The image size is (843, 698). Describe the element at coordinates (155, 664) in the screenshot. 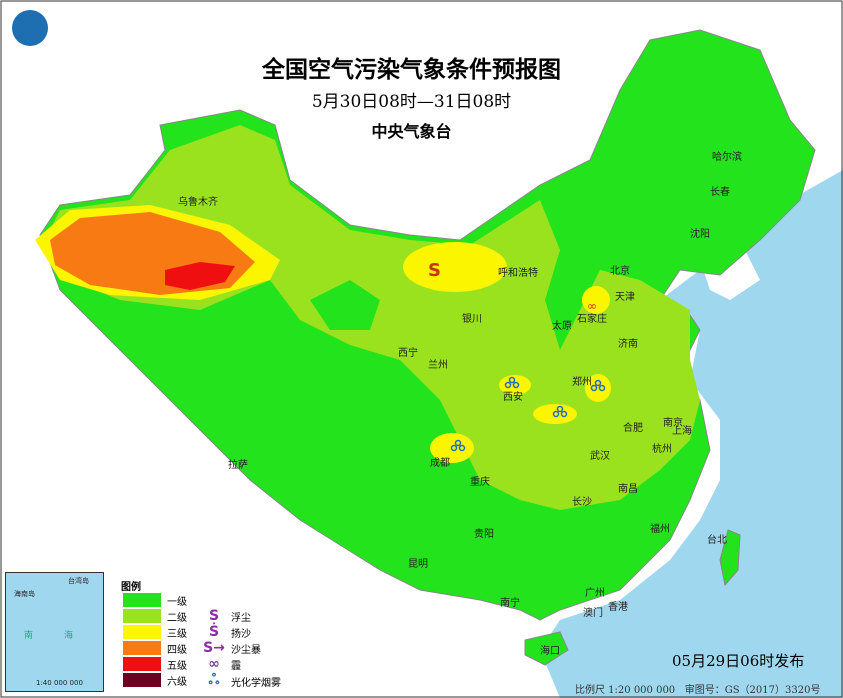

I see `legend-level-5: 五级` at that location.